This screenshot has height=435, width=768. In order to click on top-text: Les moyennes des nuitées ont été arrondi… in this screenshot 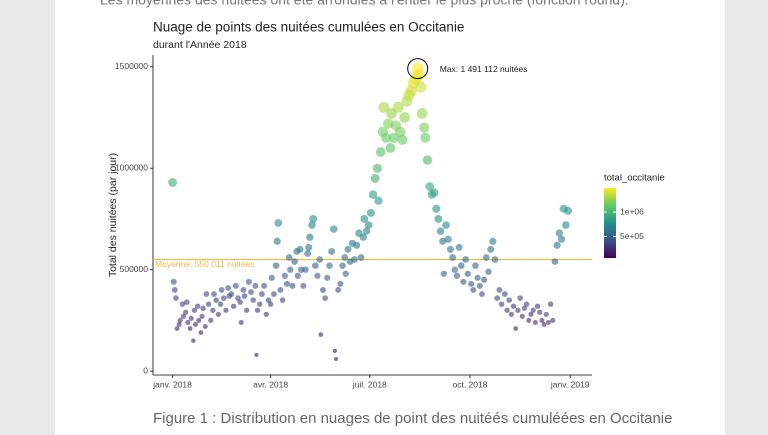, I will do `click(364, 4)`.